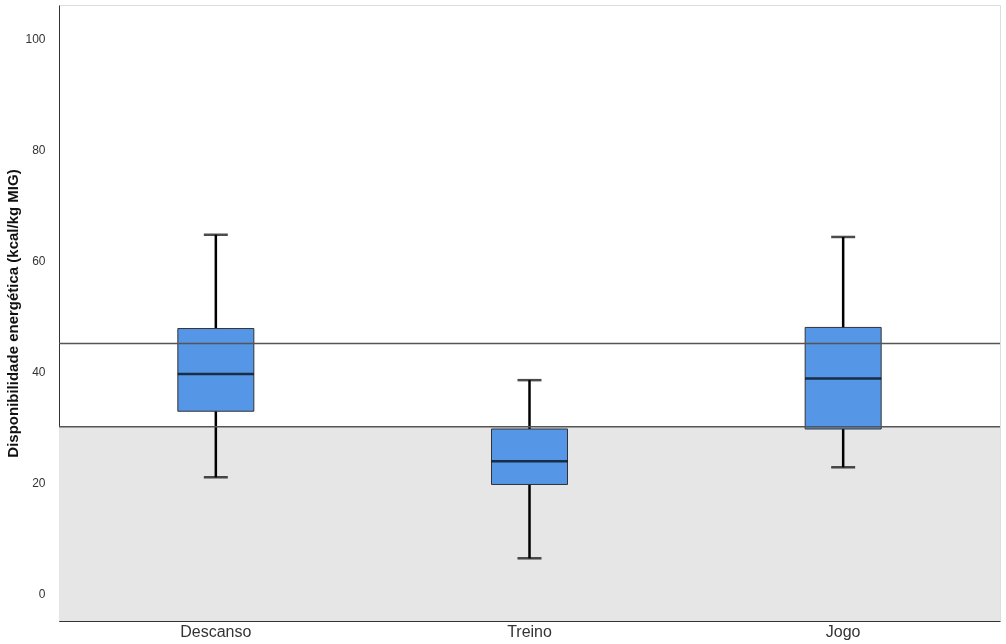  What do you see at coordinates (39, 149) in the screenshot?
I see `y-tick-label: 80` at bounding box center [39, 149].